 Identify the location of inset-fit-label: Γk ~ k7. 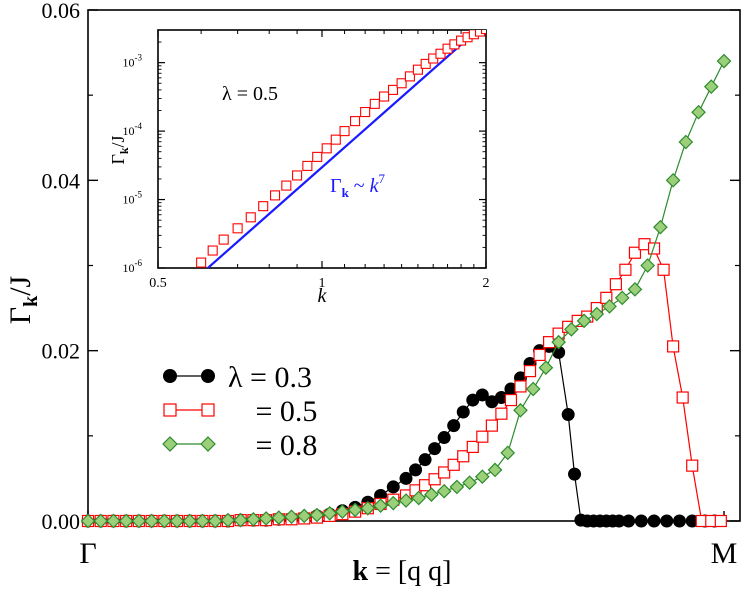
(358, 185).